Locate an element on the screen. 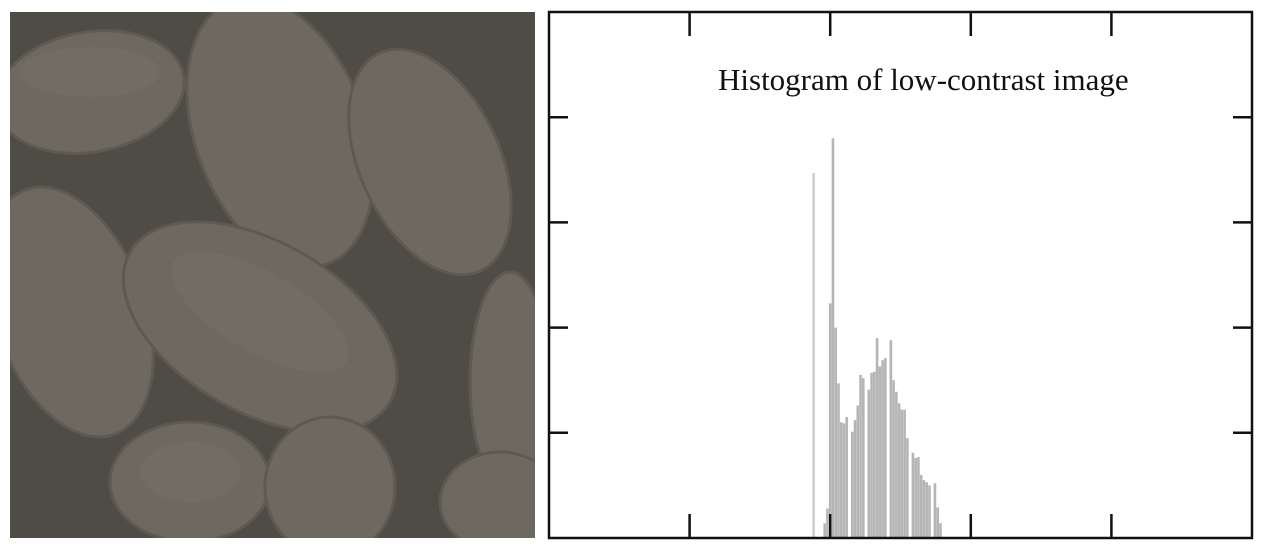 The width and height of the screenshot is (1286, 556). histogram-bars is located at coordinates (877, 338).